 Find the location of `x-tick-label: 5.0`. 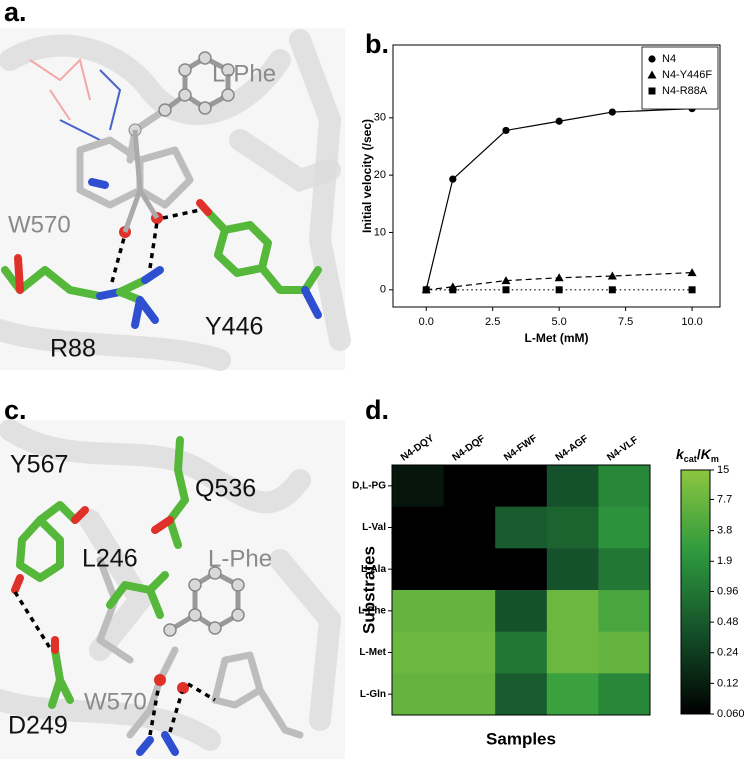

x-tick-label: 5.0 is located at coordinates (559, 322).